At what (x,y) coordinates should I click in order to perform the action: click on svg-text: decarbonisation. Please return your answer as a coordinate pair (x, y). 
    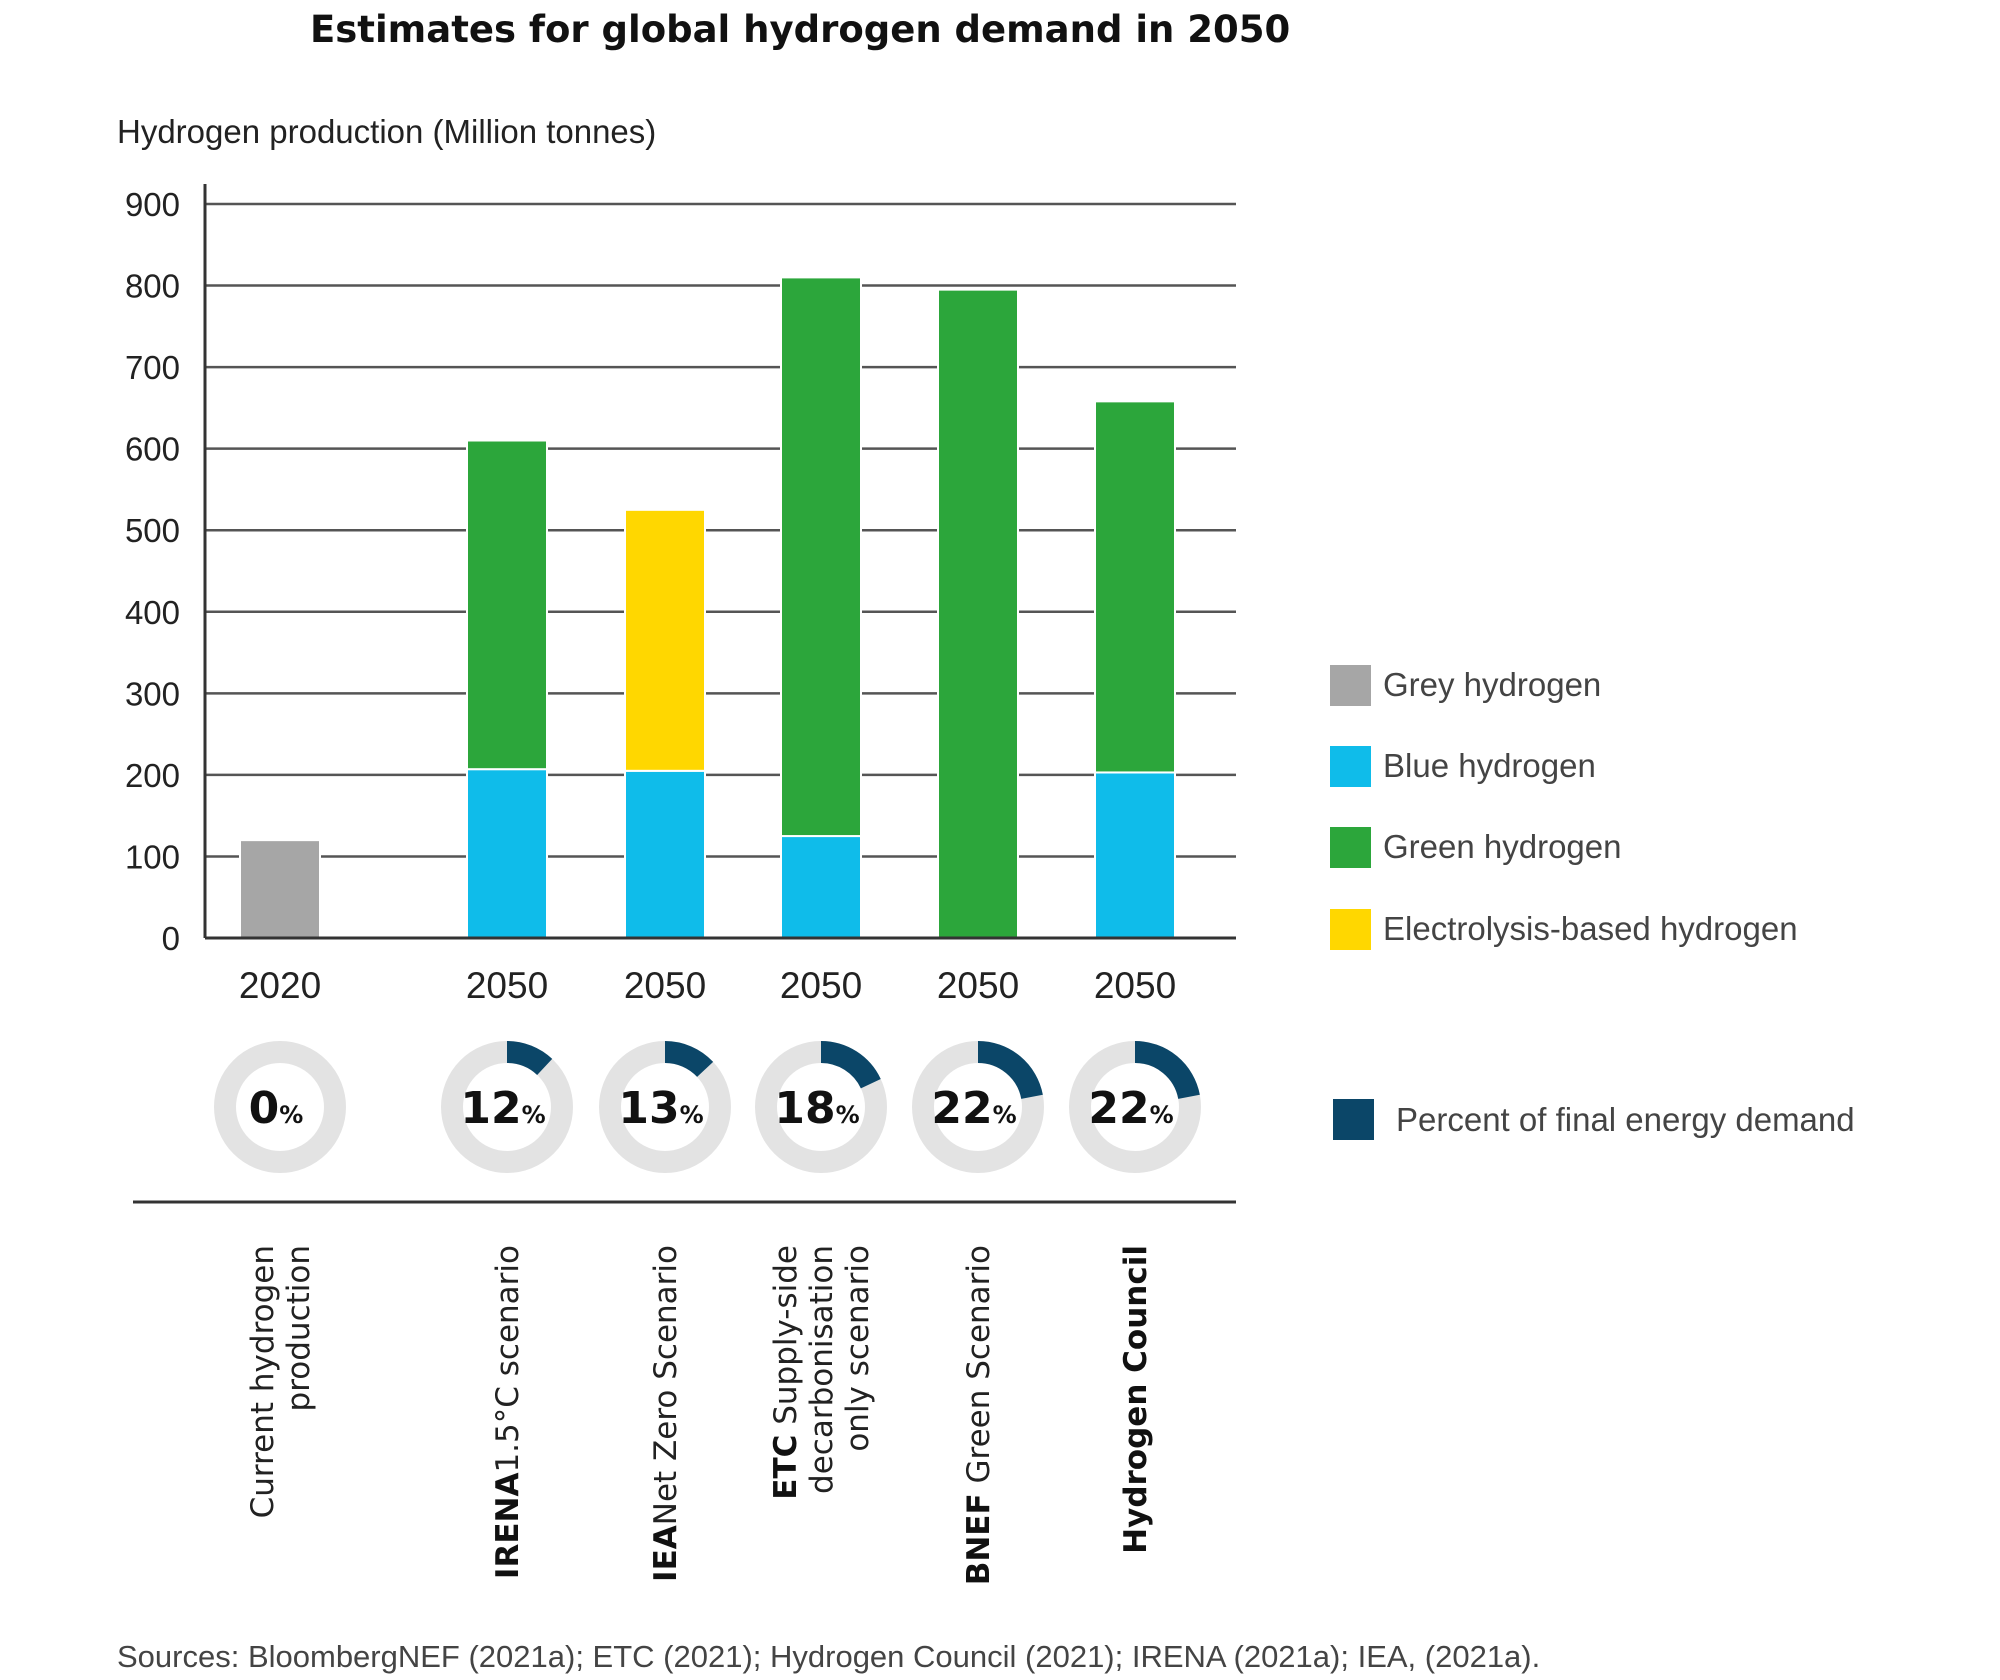
    Looking at the image, I should click on (822, 1369).